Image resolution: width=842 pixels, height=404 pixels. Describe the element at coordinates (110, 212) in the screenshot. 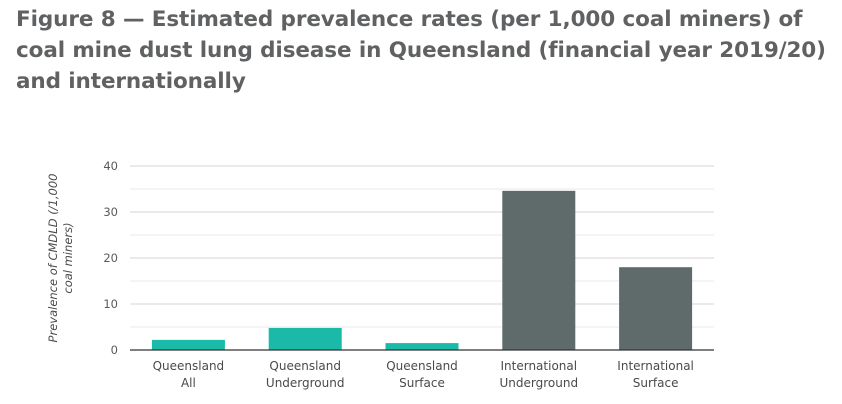

I see `y-tick-label: 30` at that location.